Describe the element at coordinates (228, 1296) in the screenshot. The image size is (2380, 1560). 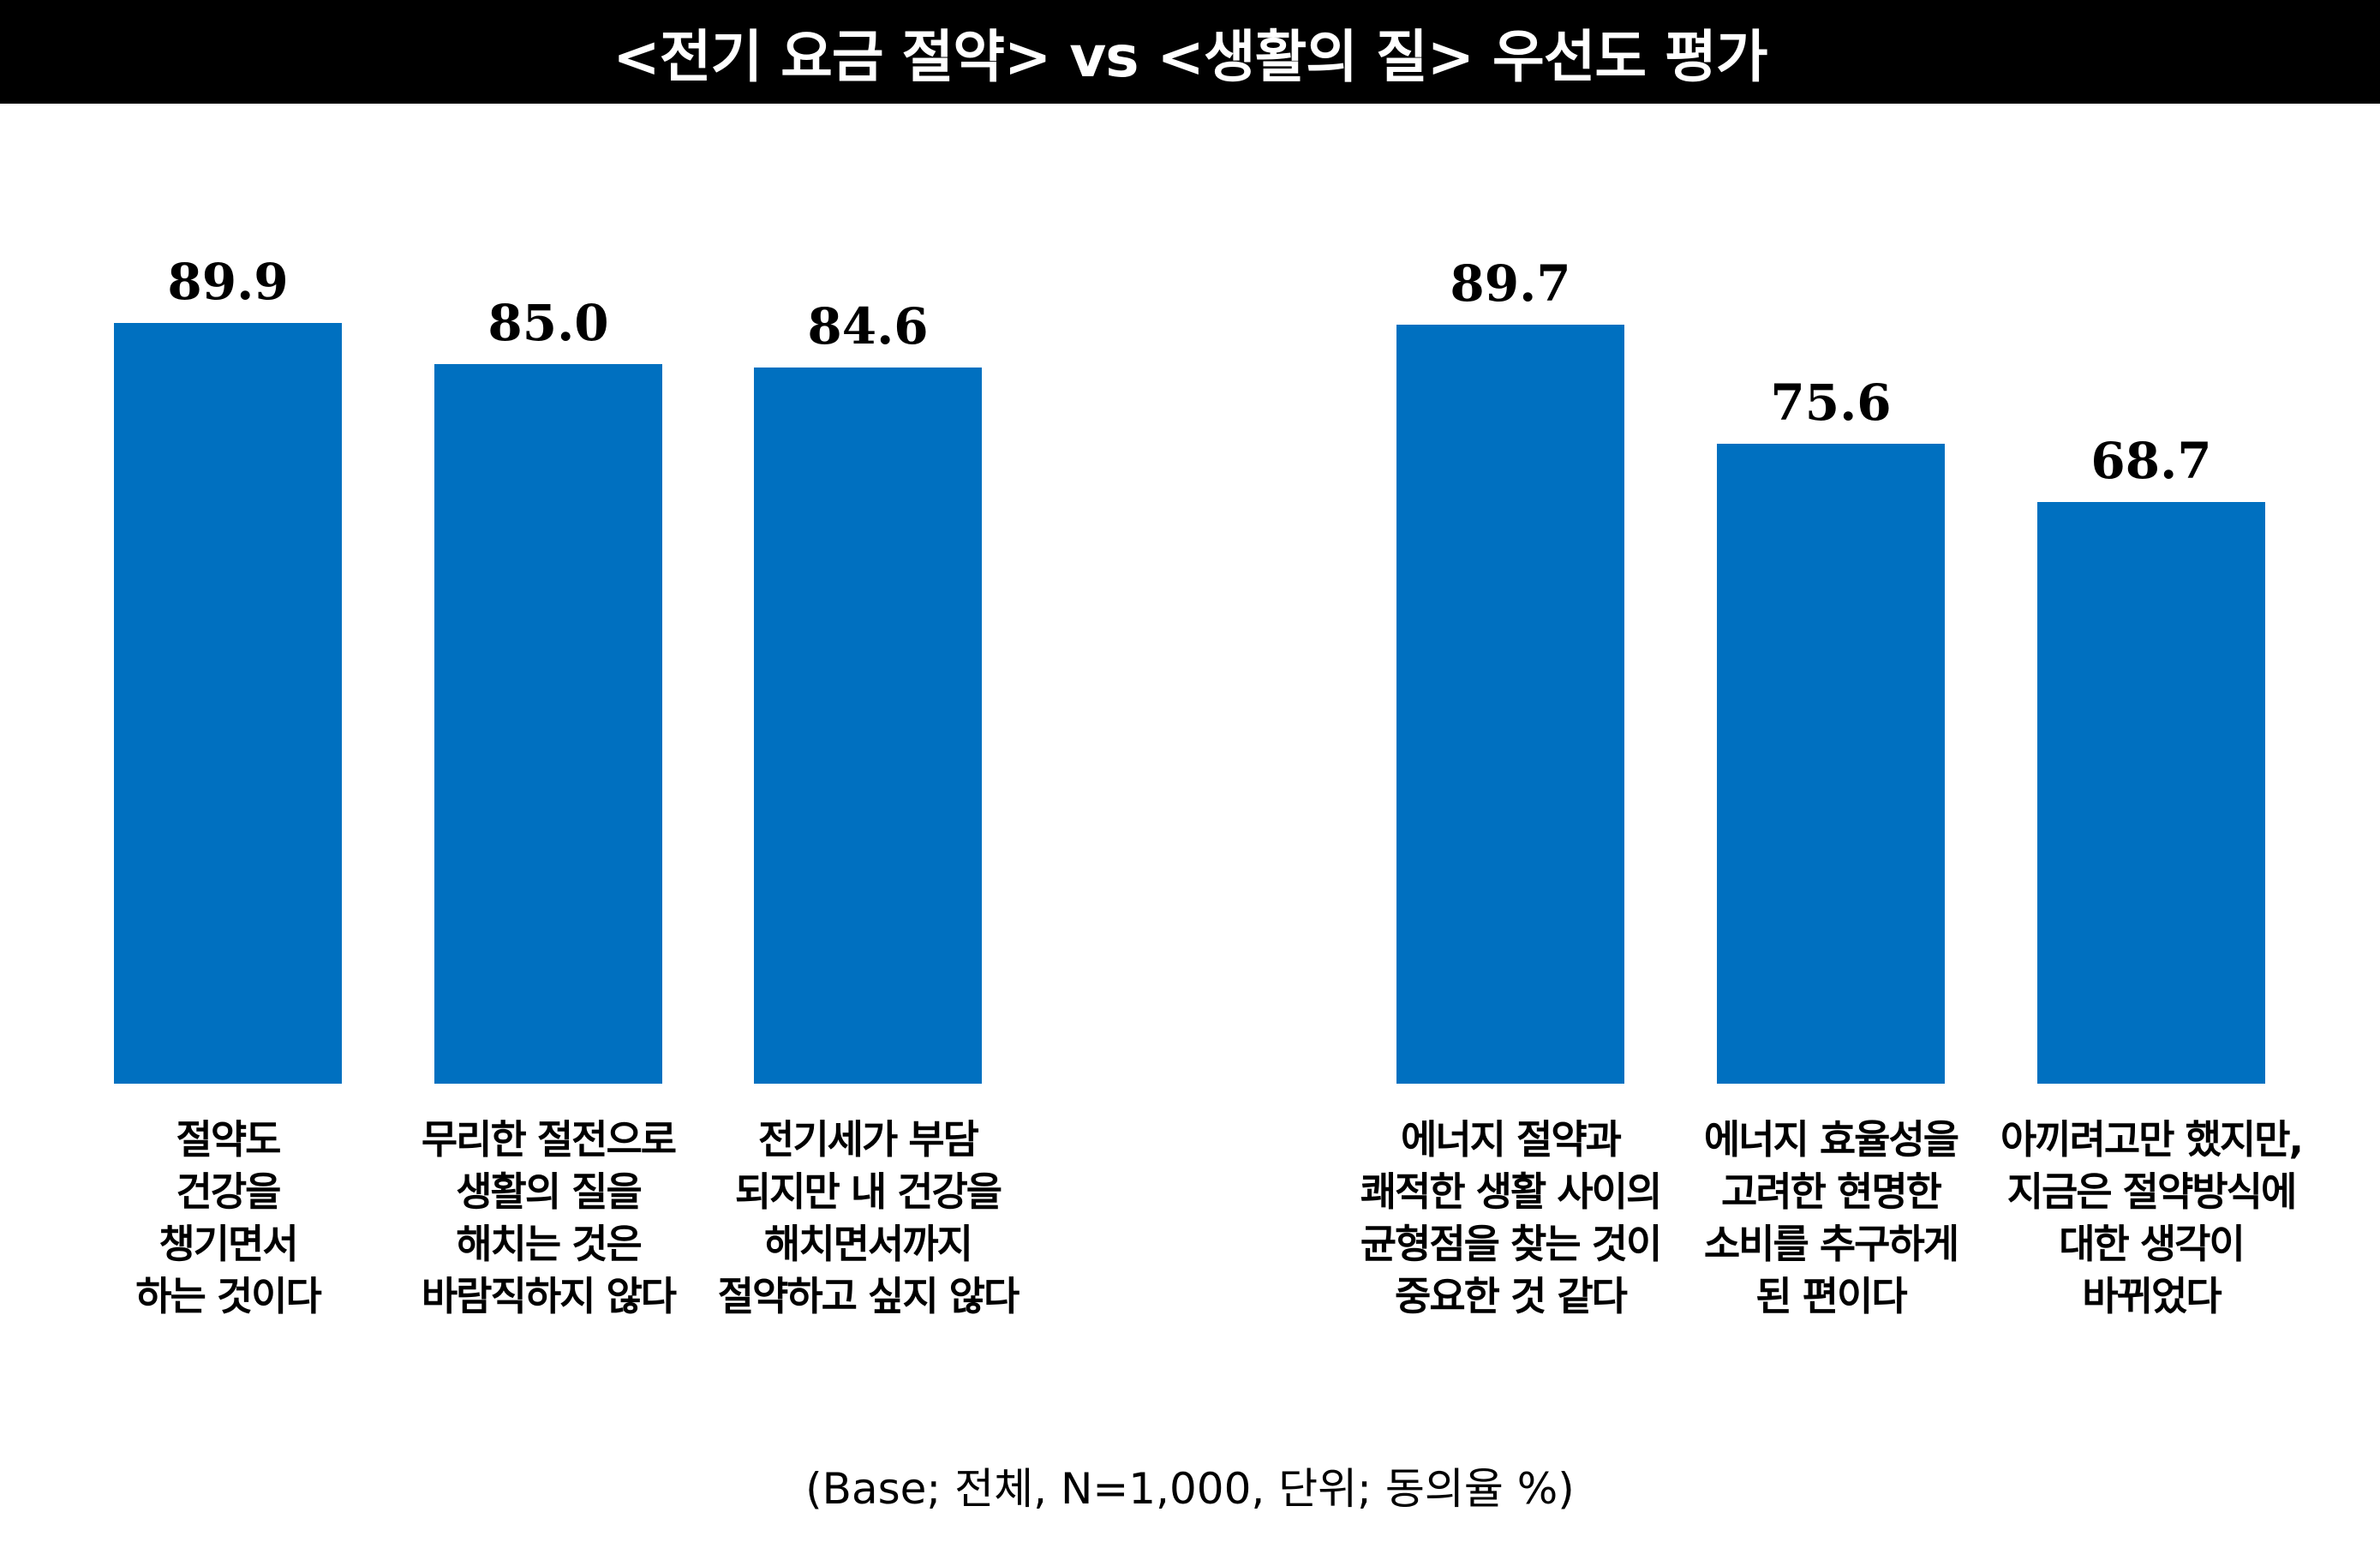
I see `category-label-line: 하는 것이다` at that location.